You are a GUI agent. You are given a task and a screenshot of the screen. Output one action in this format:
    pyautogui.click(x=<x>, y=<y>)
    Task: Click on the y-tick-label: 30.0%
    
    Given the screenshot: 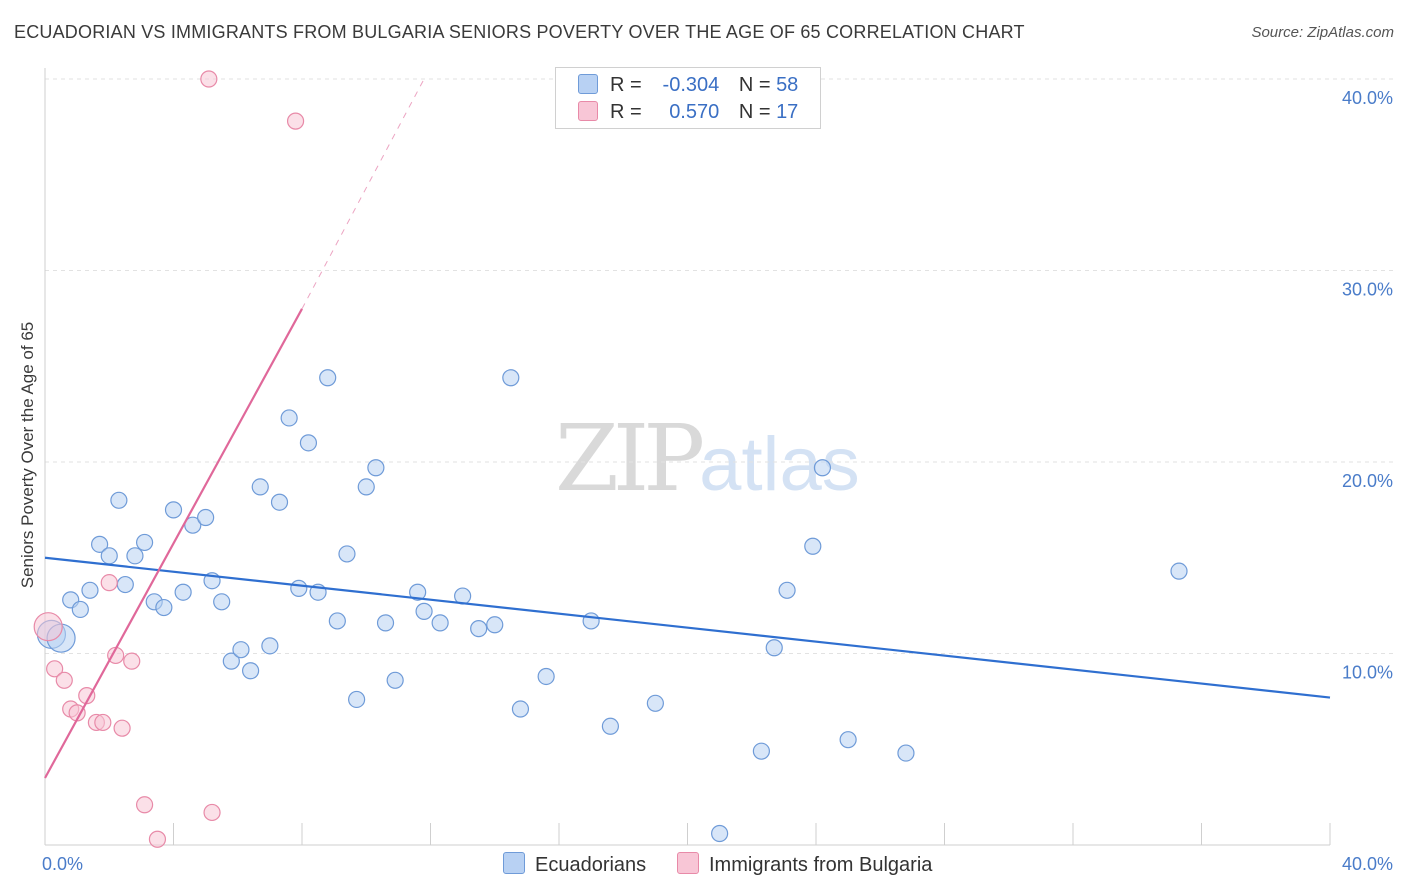 What is the action you would take?
    pyautogui.click(x=1367, y=290)
    